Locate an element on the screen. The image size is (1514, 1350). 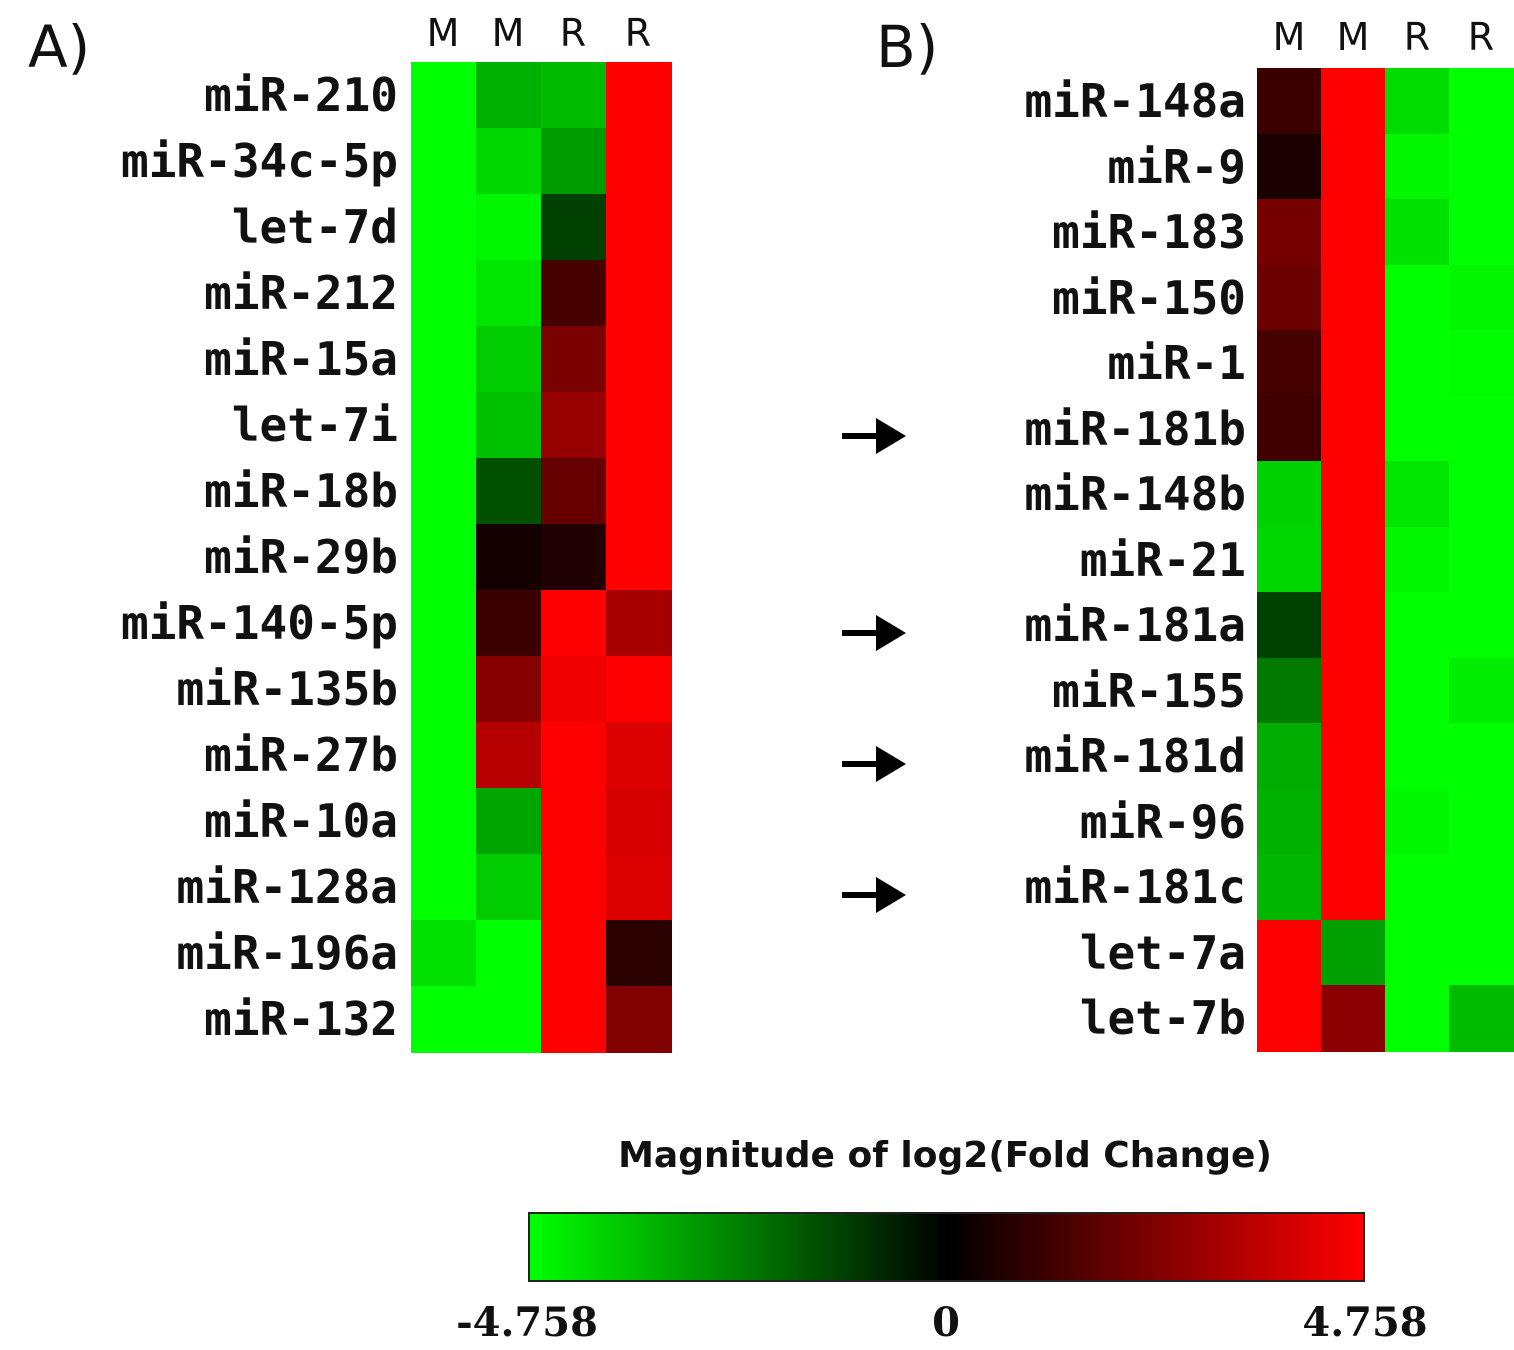
row-label: miR-21 is located at coordinates (1162, 559).